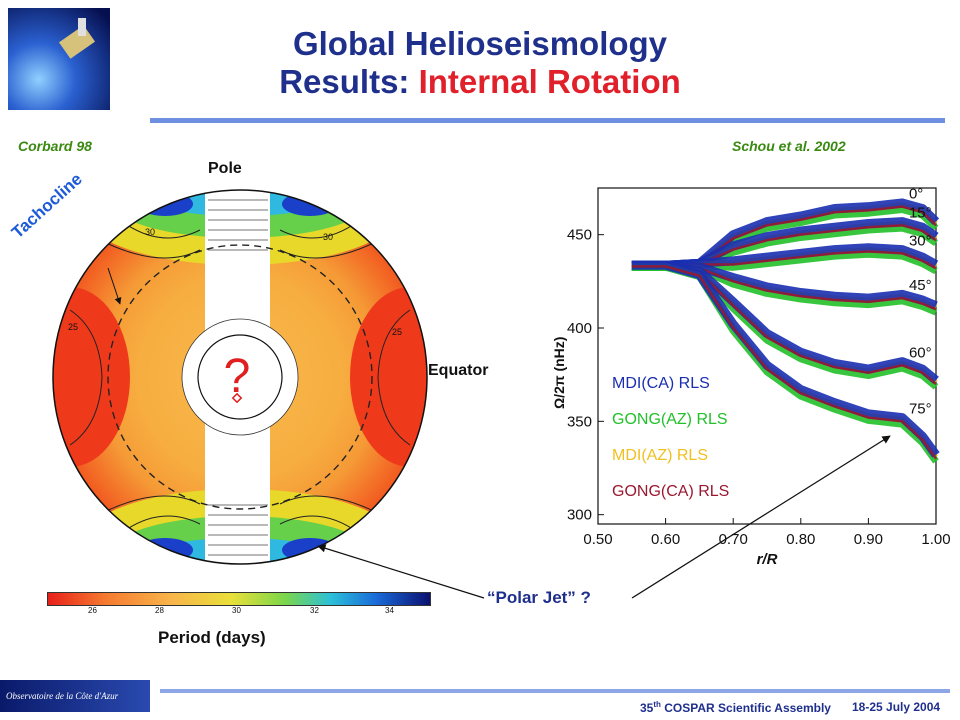 Image resolution: width=960 pixels, height=720 pixels. I want to click on equator-label: Equator, so click(458, 370).